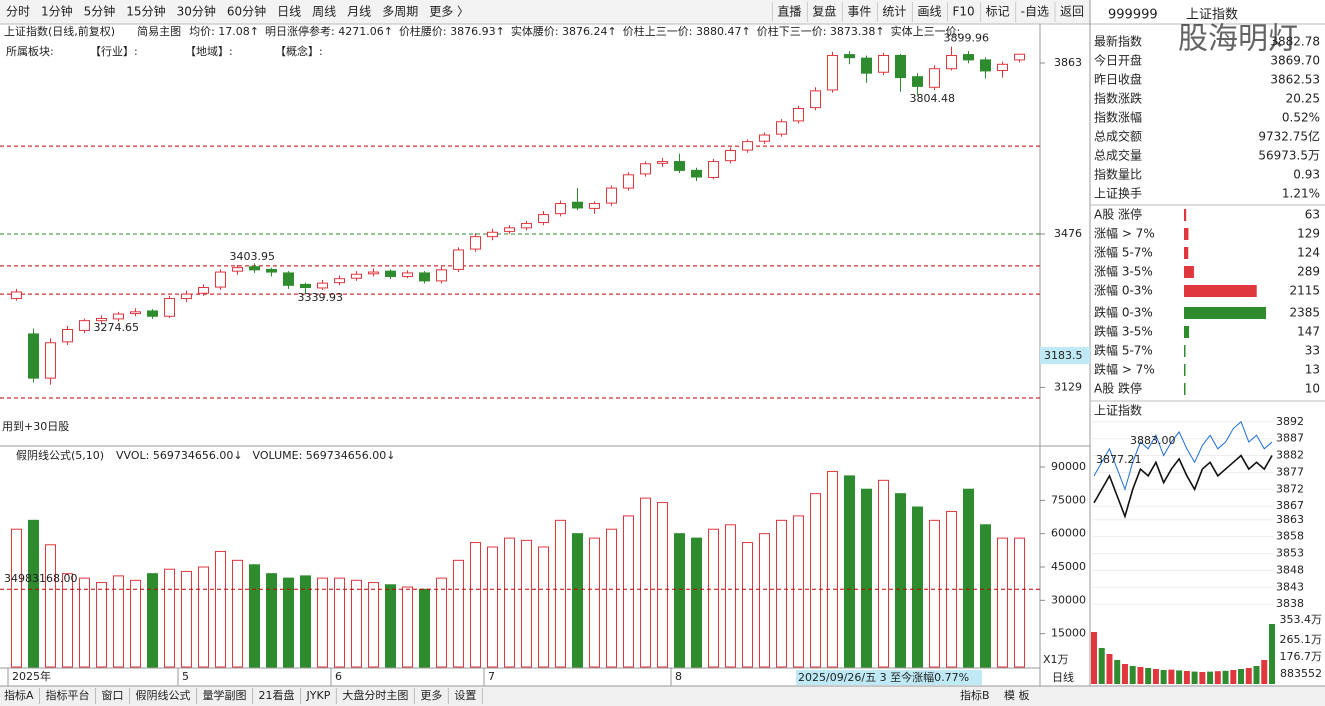  I want to click on bottom-note: 用到+30日股, so click(35, 426).